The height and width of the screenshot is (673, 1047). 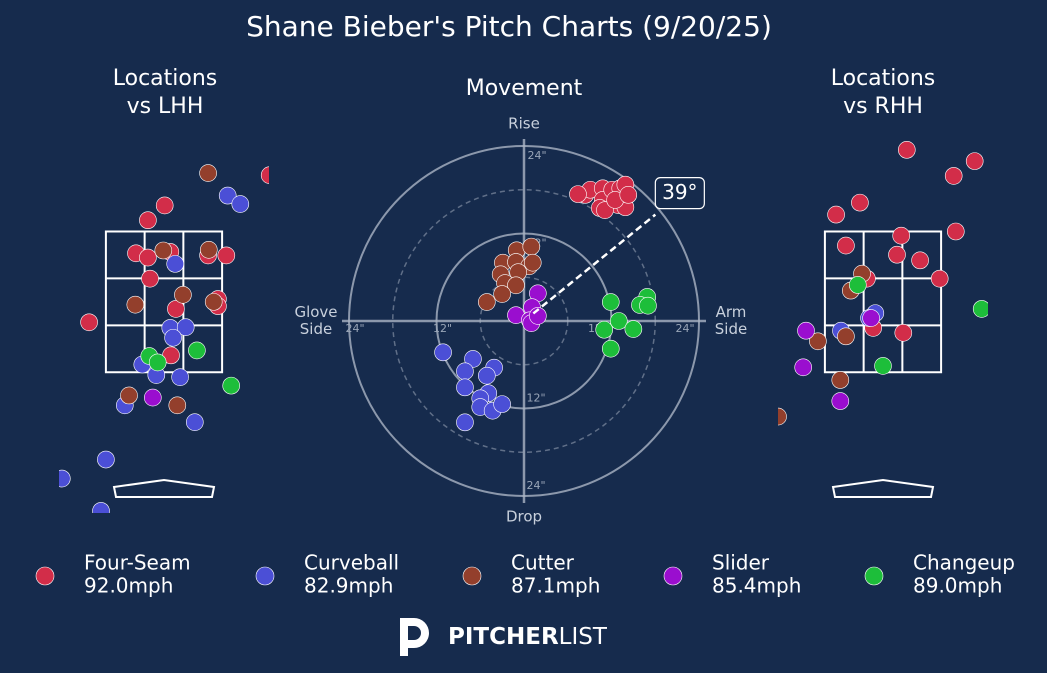 I want to click on axis-label: Arm, so click(x=731, y=312).